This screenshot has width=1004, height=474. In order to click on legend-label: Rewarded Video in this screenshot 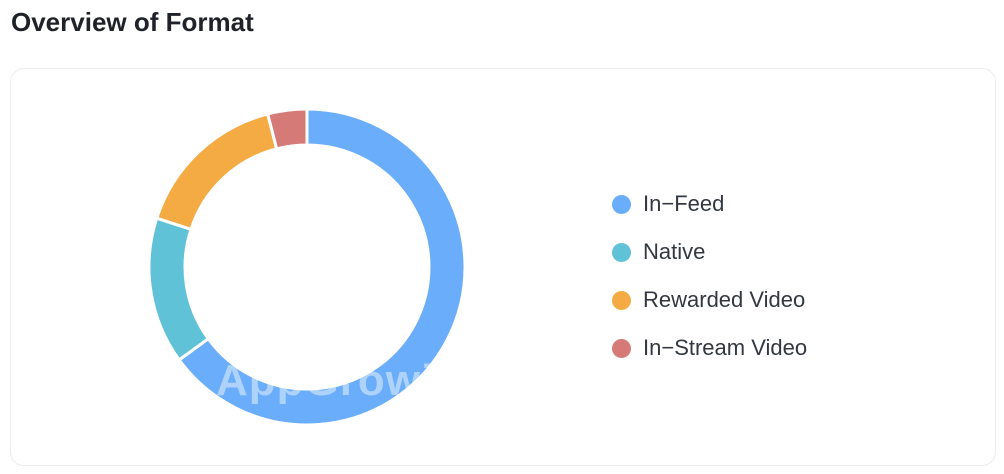, I will do `click(724, 299)`.